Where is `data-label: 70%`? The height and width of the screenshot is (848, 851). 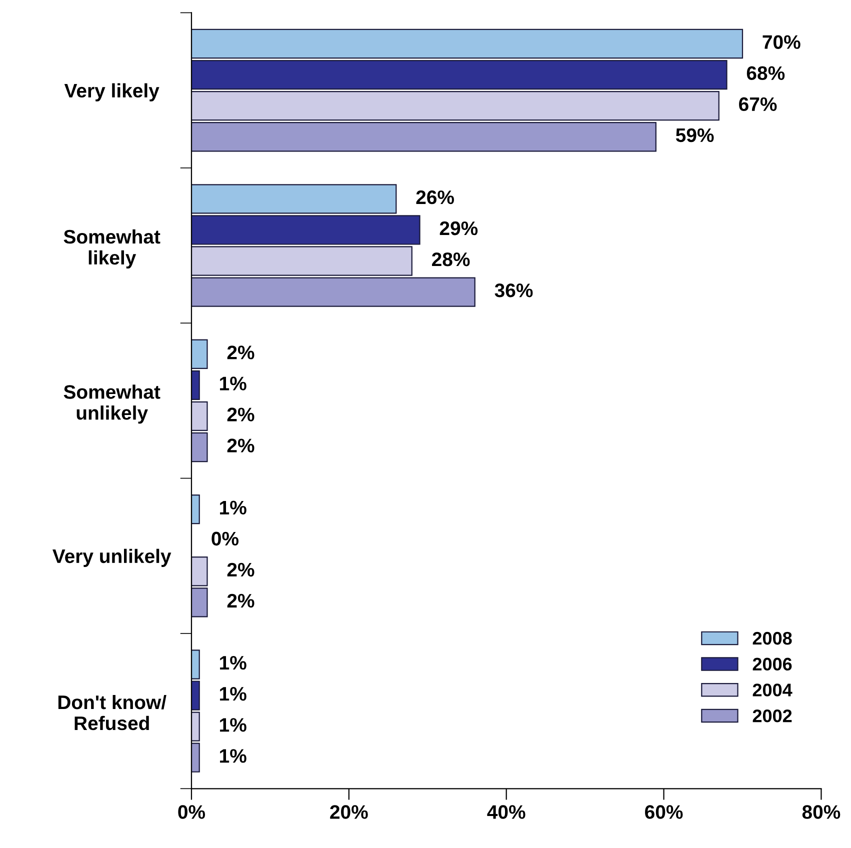 data-label: 70% is located at coordinates (781, 42).